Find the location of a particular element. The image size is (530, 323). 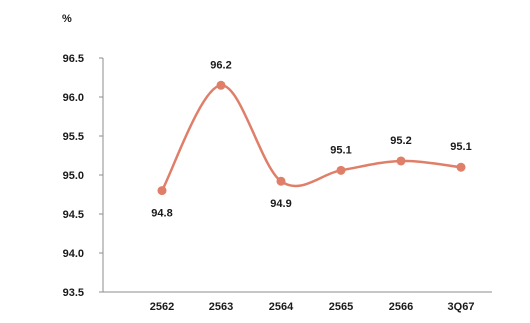

data-label: 96.2 is located at coordinates (220, 65).